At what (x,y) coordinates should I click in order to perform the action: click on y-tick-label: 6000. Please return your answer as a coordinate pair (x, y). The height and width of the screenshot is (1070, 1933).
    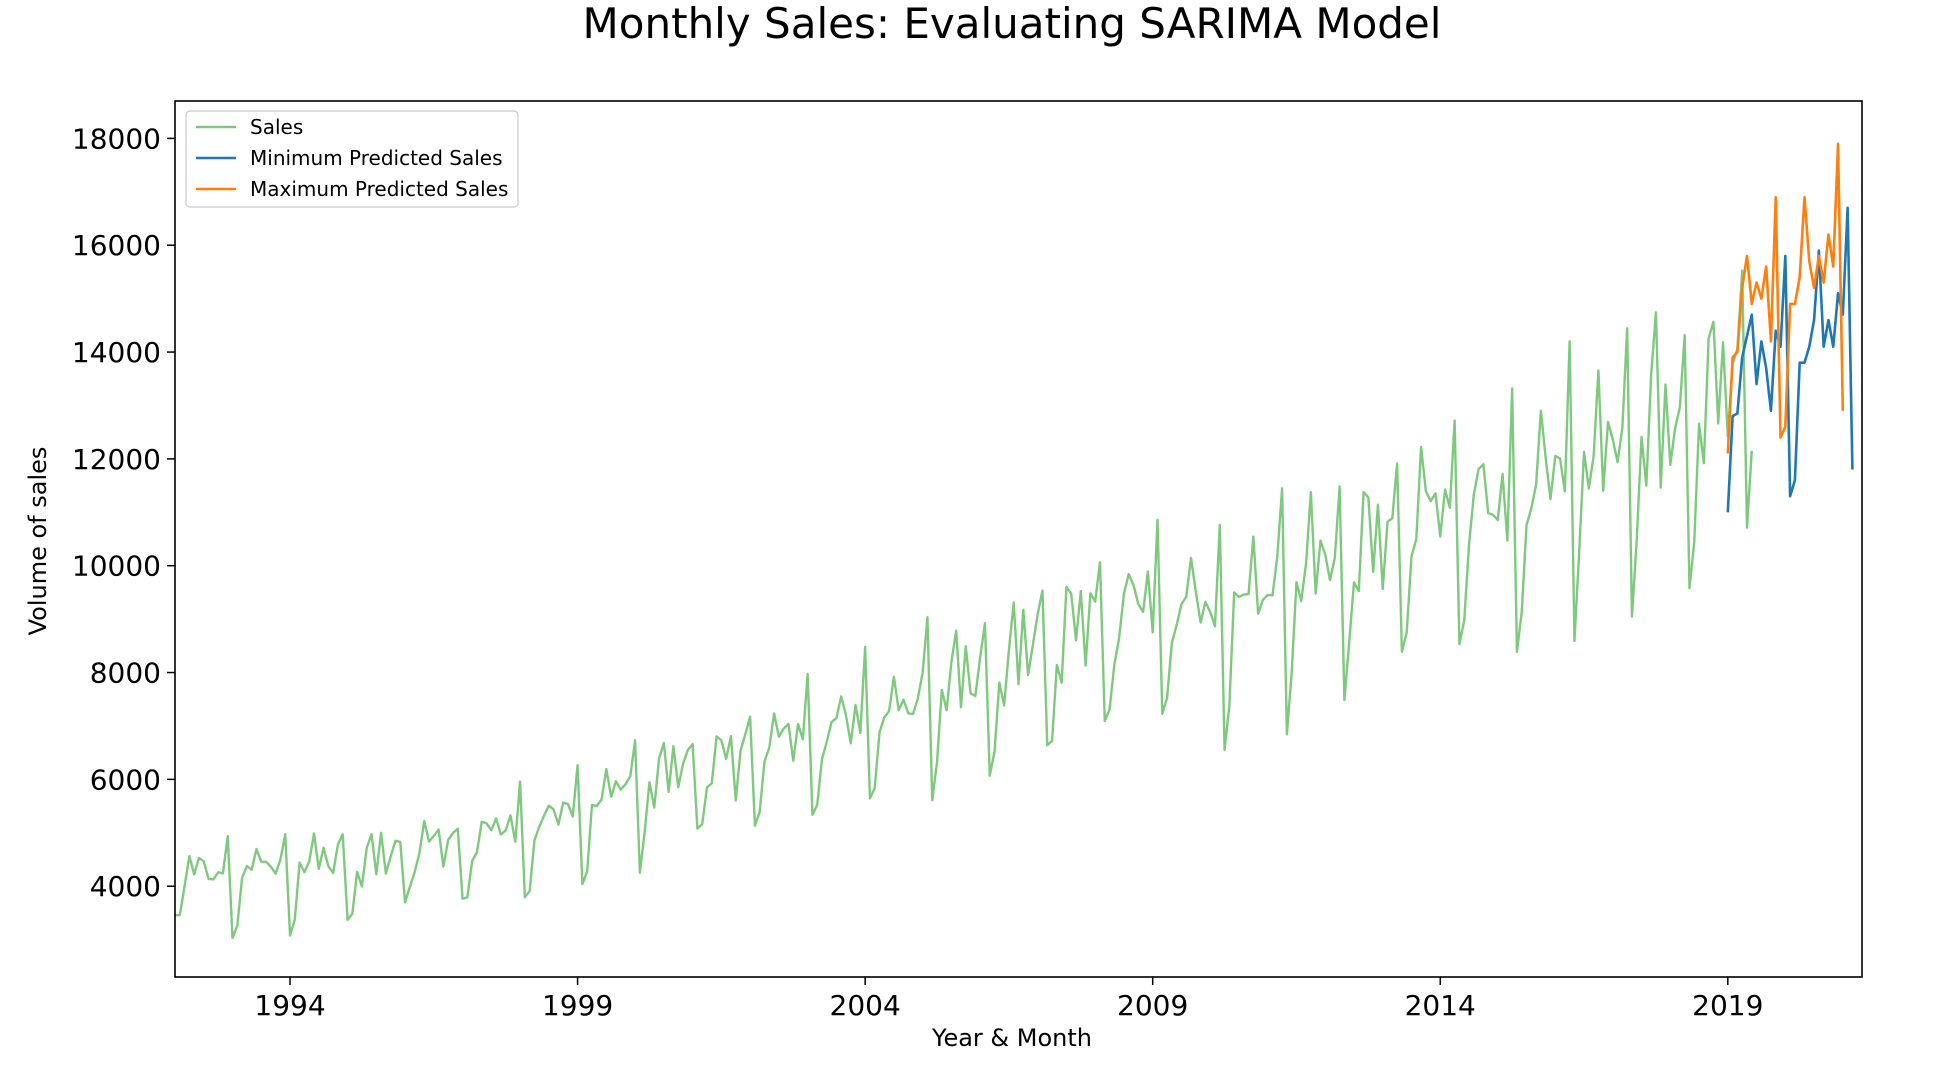
    Looking at the image, I should click on (125, 779).